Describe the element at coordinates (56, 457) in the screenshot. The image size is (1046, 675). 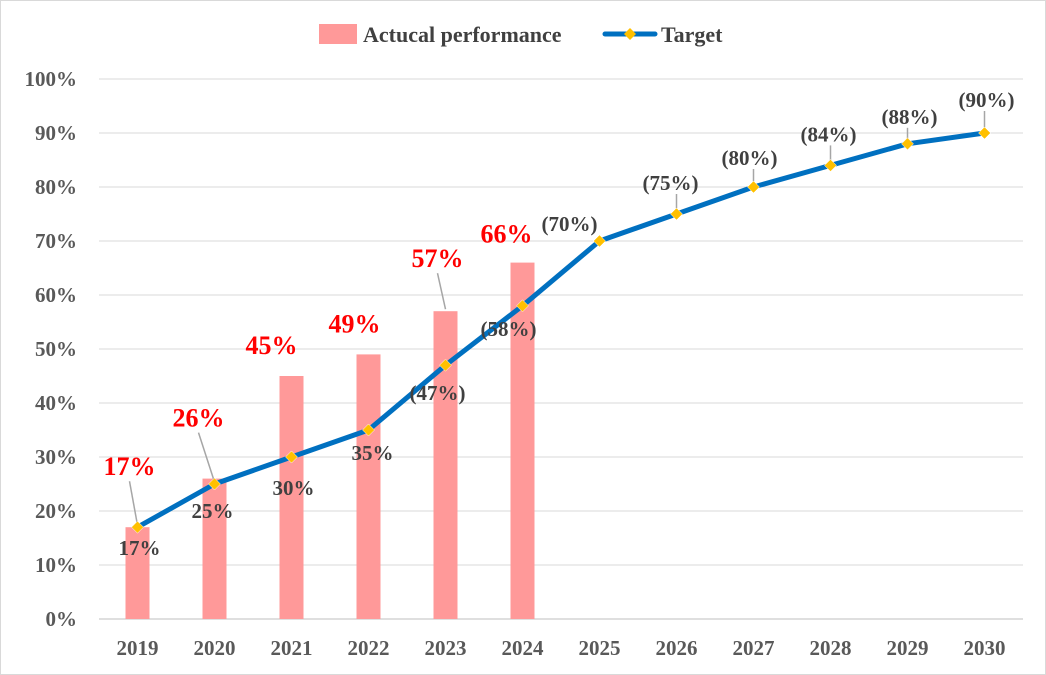
I see `y-tick-label: 30%` at that location.